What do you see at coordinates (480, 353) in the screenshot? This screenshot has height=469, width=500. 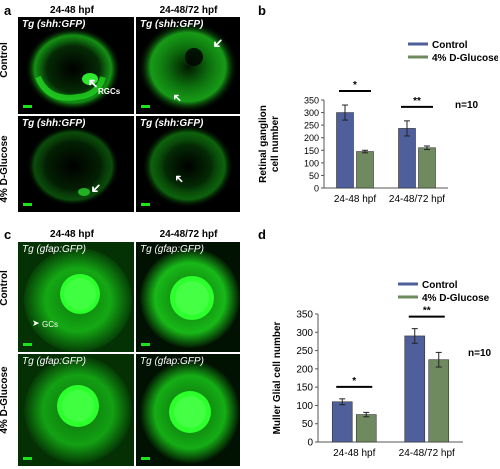 I see `chart-d-n-label: n=10` at bounding box center [480, 353].